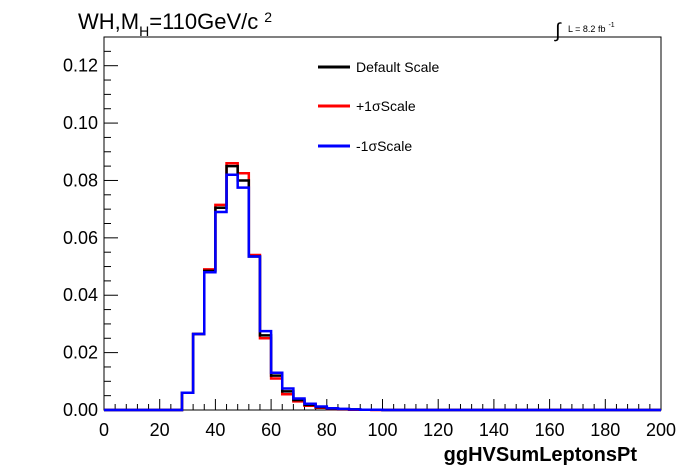 This screenshot has height=472, width=696. Describe the element at coordinates (80, 238) in the screenshot. I see `y-tick-label: 0.06` at that location.